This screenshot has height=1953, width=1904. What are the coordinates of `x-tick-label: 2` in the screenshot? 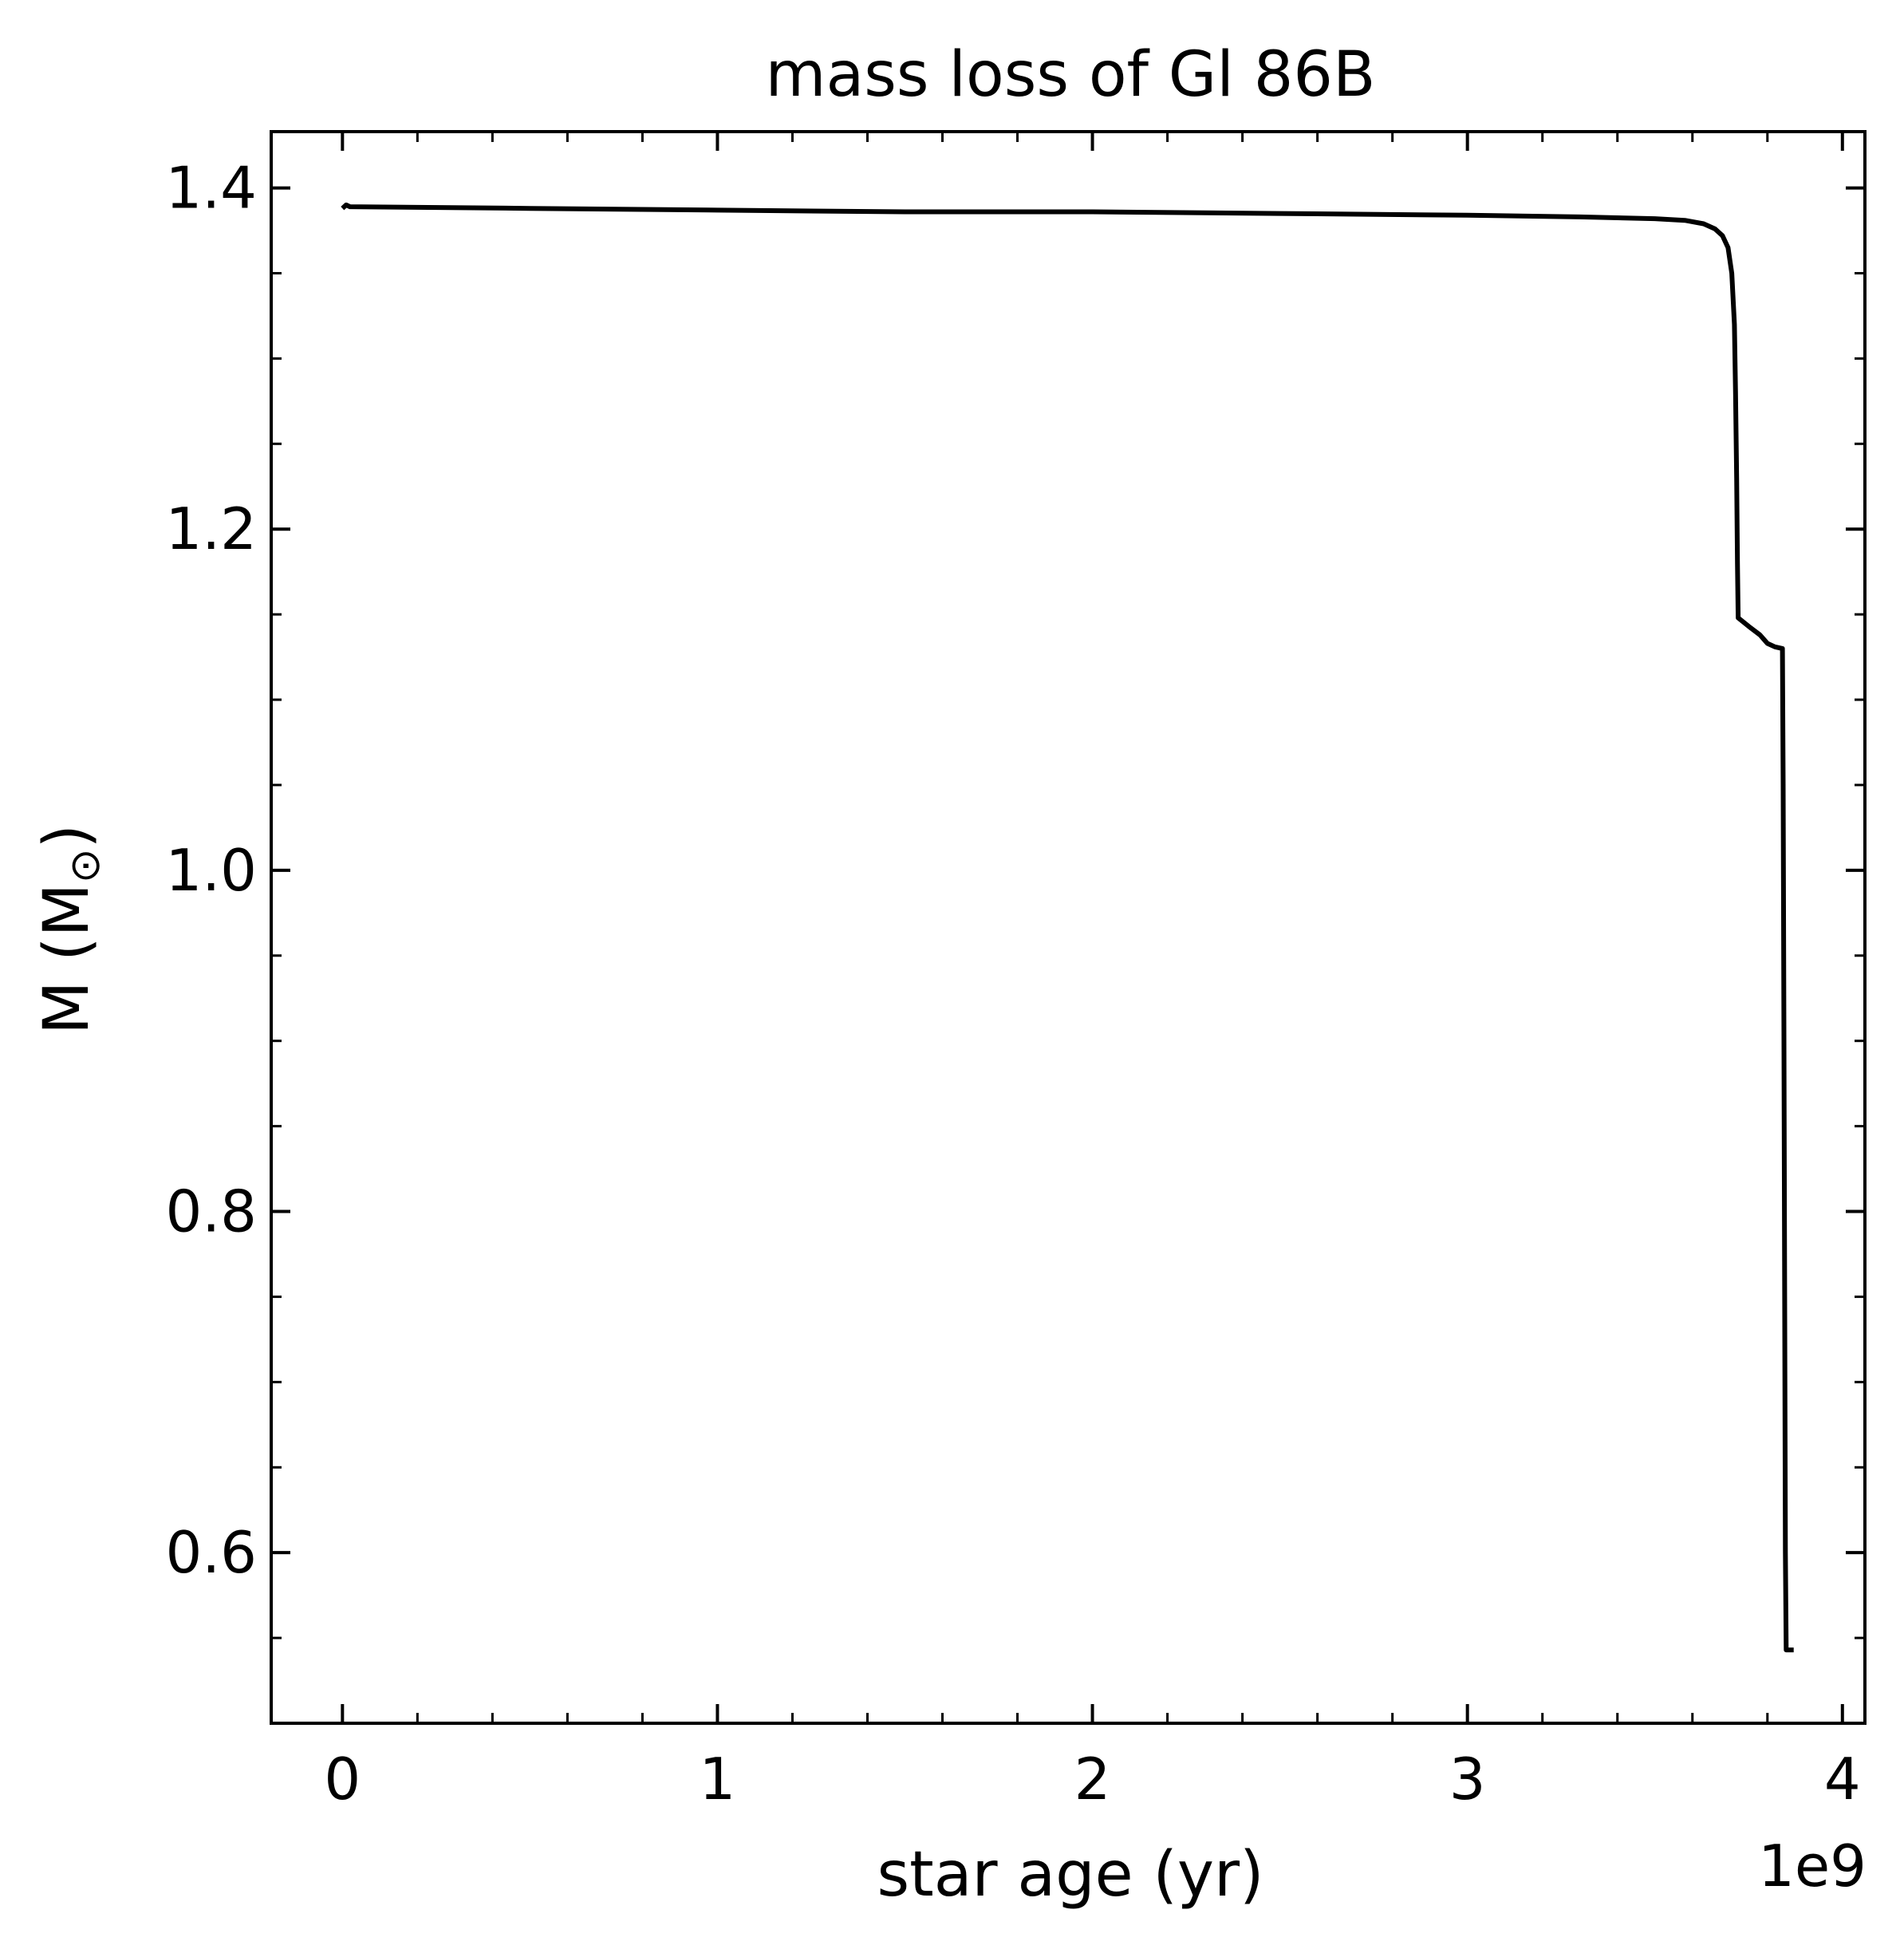 It's located at (1092, 1780).